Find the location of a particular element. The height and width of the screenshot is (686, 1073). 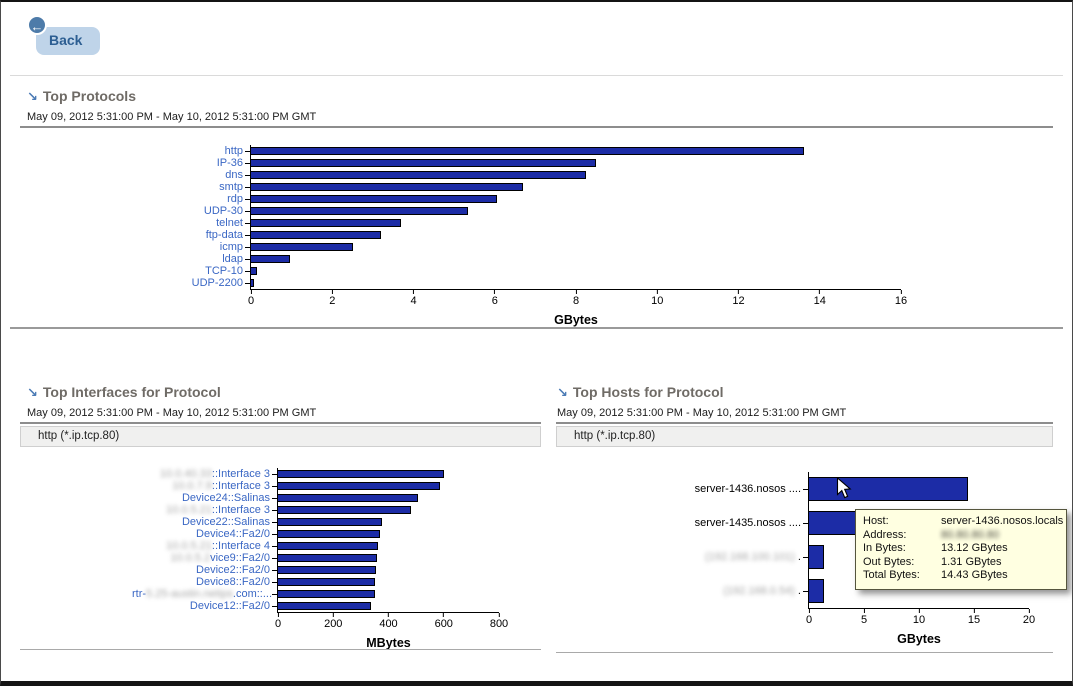

bar-server-1436-nosos is located at coordinates (888, 489).